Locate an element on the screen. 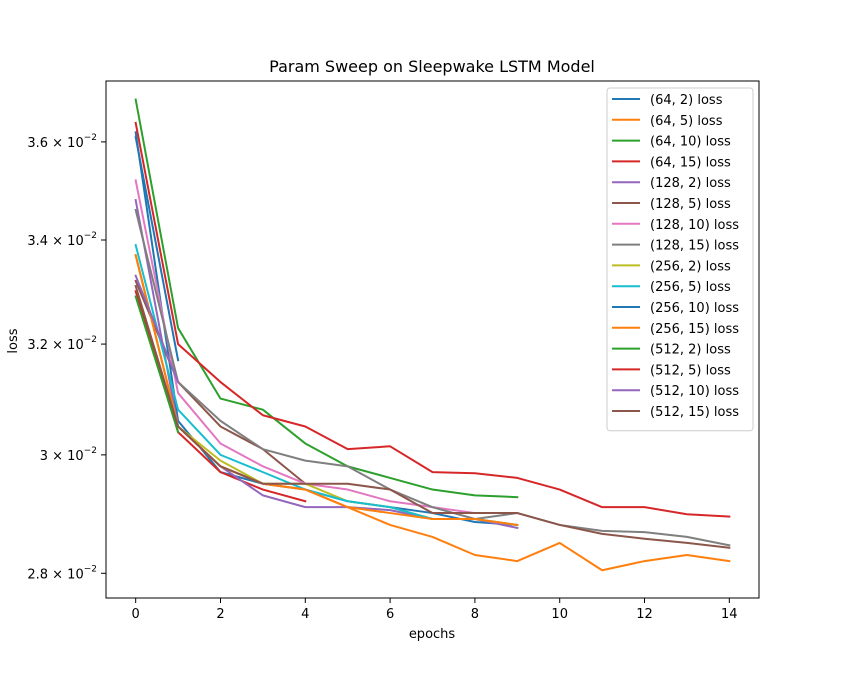 This screenshot has width=843, height=673. x-tick-label: 0 is located at coordinates (136, 614).